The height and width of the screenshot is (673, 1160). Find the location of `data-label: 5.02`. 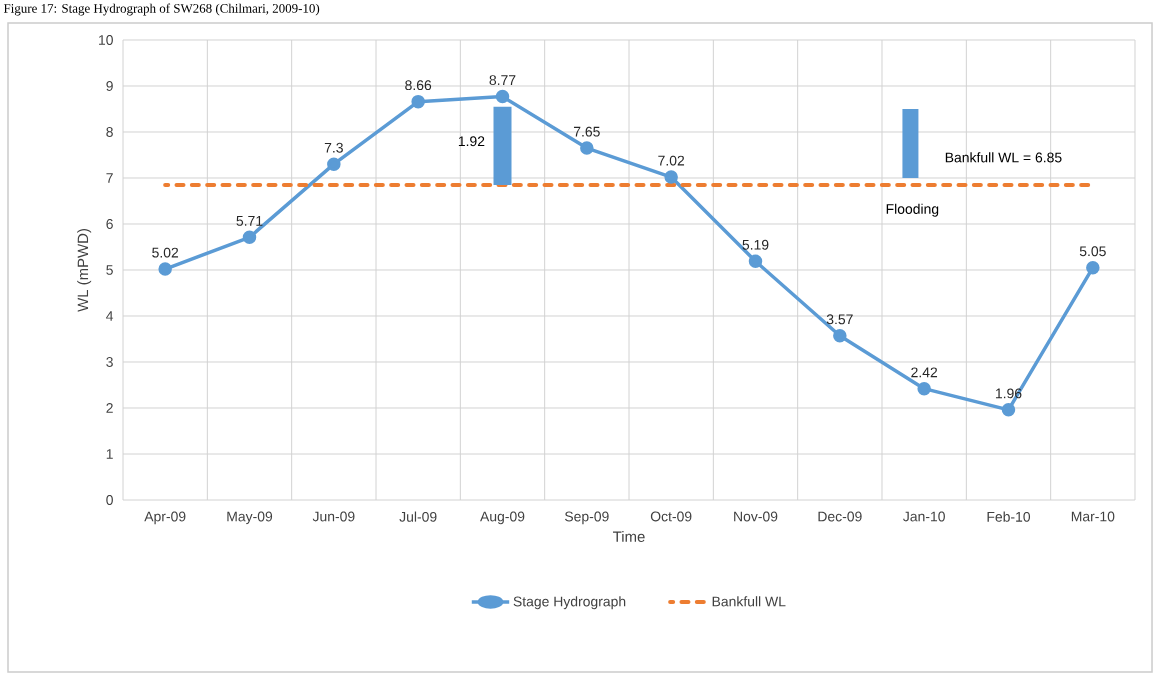

data-label: 5.02 is located at coordinates (165, 252).